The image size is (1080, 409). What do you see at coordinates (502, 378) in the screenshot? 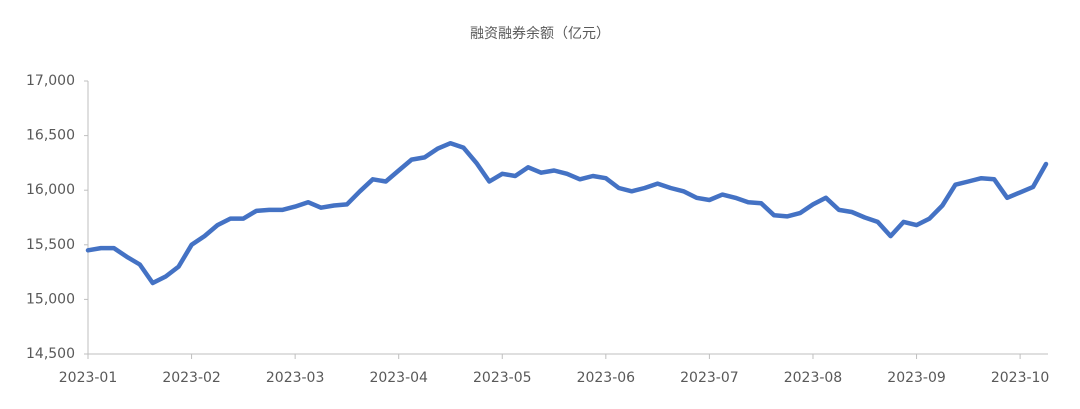
I see `x-tick-label: 2023-05` at bounding box center [502, 378].